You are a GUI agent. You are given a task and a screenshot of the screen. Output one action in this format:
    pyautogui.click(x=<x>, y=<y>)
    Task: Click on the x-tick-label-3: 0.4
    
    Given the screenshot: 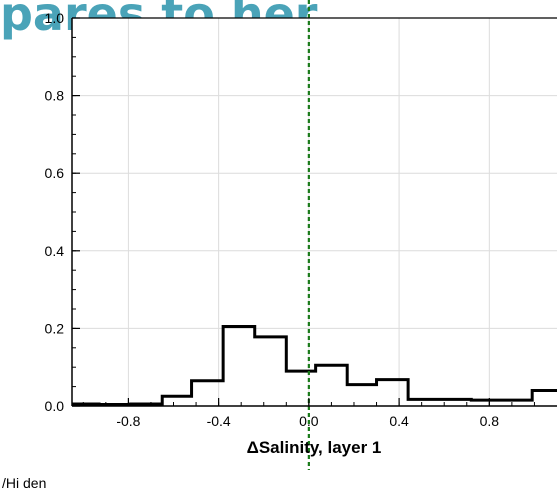 What is the action you would take?
    pyautogui.click(x=399, y=421)
    